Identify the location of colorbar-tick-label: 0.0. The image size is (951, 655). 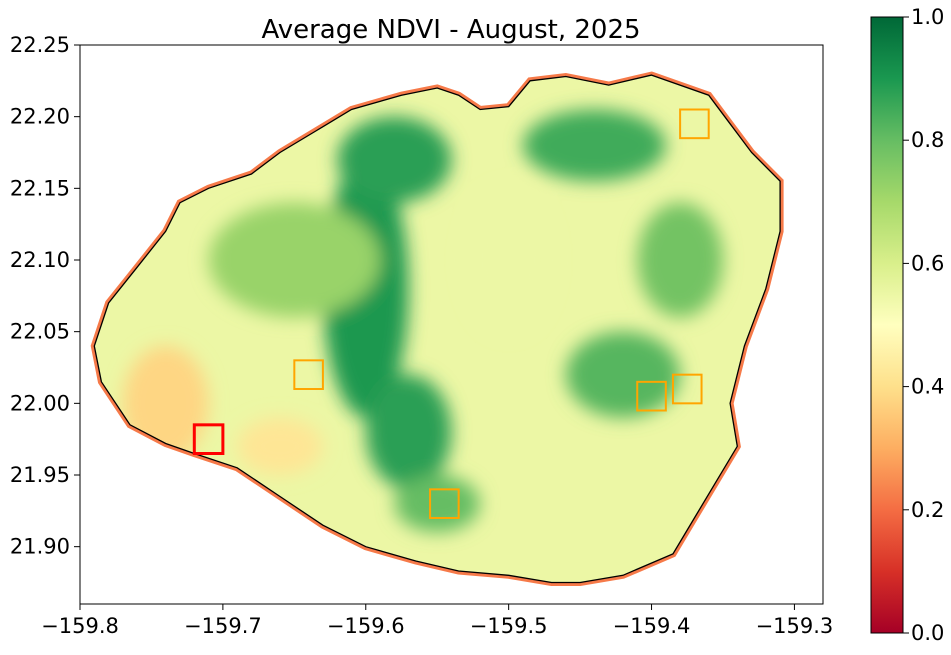
(927, 633).